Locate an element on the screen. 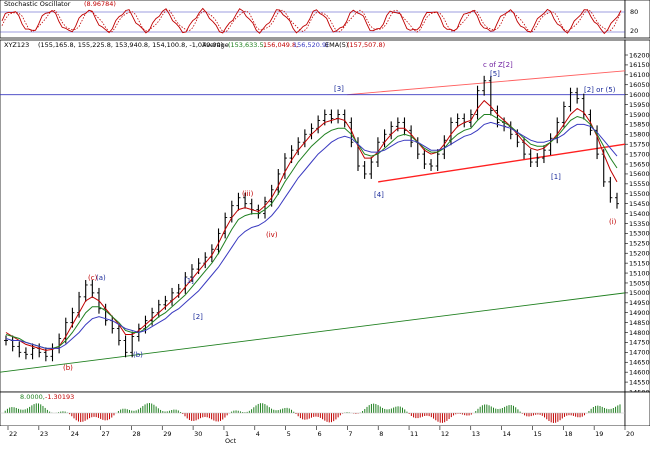 The image size is (650, 449). y-tick-label: 15100 is located at coordinates (639, 273).